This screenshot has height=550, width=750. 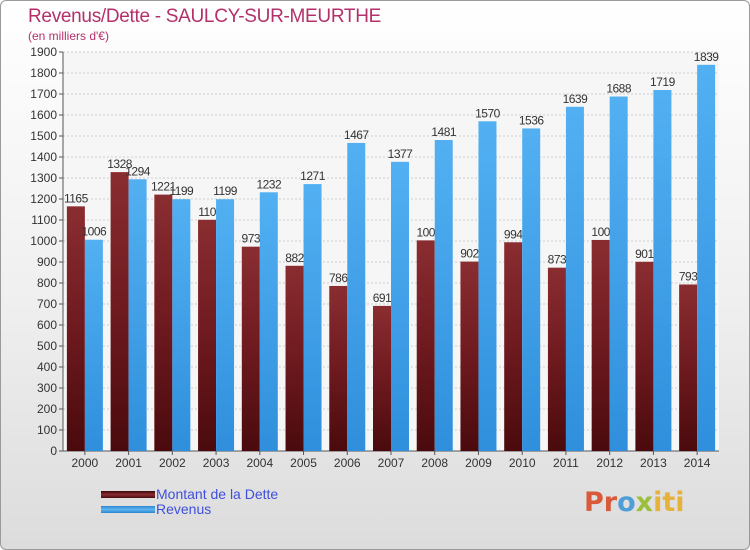 What do you see at coordinates (391, 463) in the screenshot?
I see `x-tick-label: 2007` at bounding box center [391, 463].